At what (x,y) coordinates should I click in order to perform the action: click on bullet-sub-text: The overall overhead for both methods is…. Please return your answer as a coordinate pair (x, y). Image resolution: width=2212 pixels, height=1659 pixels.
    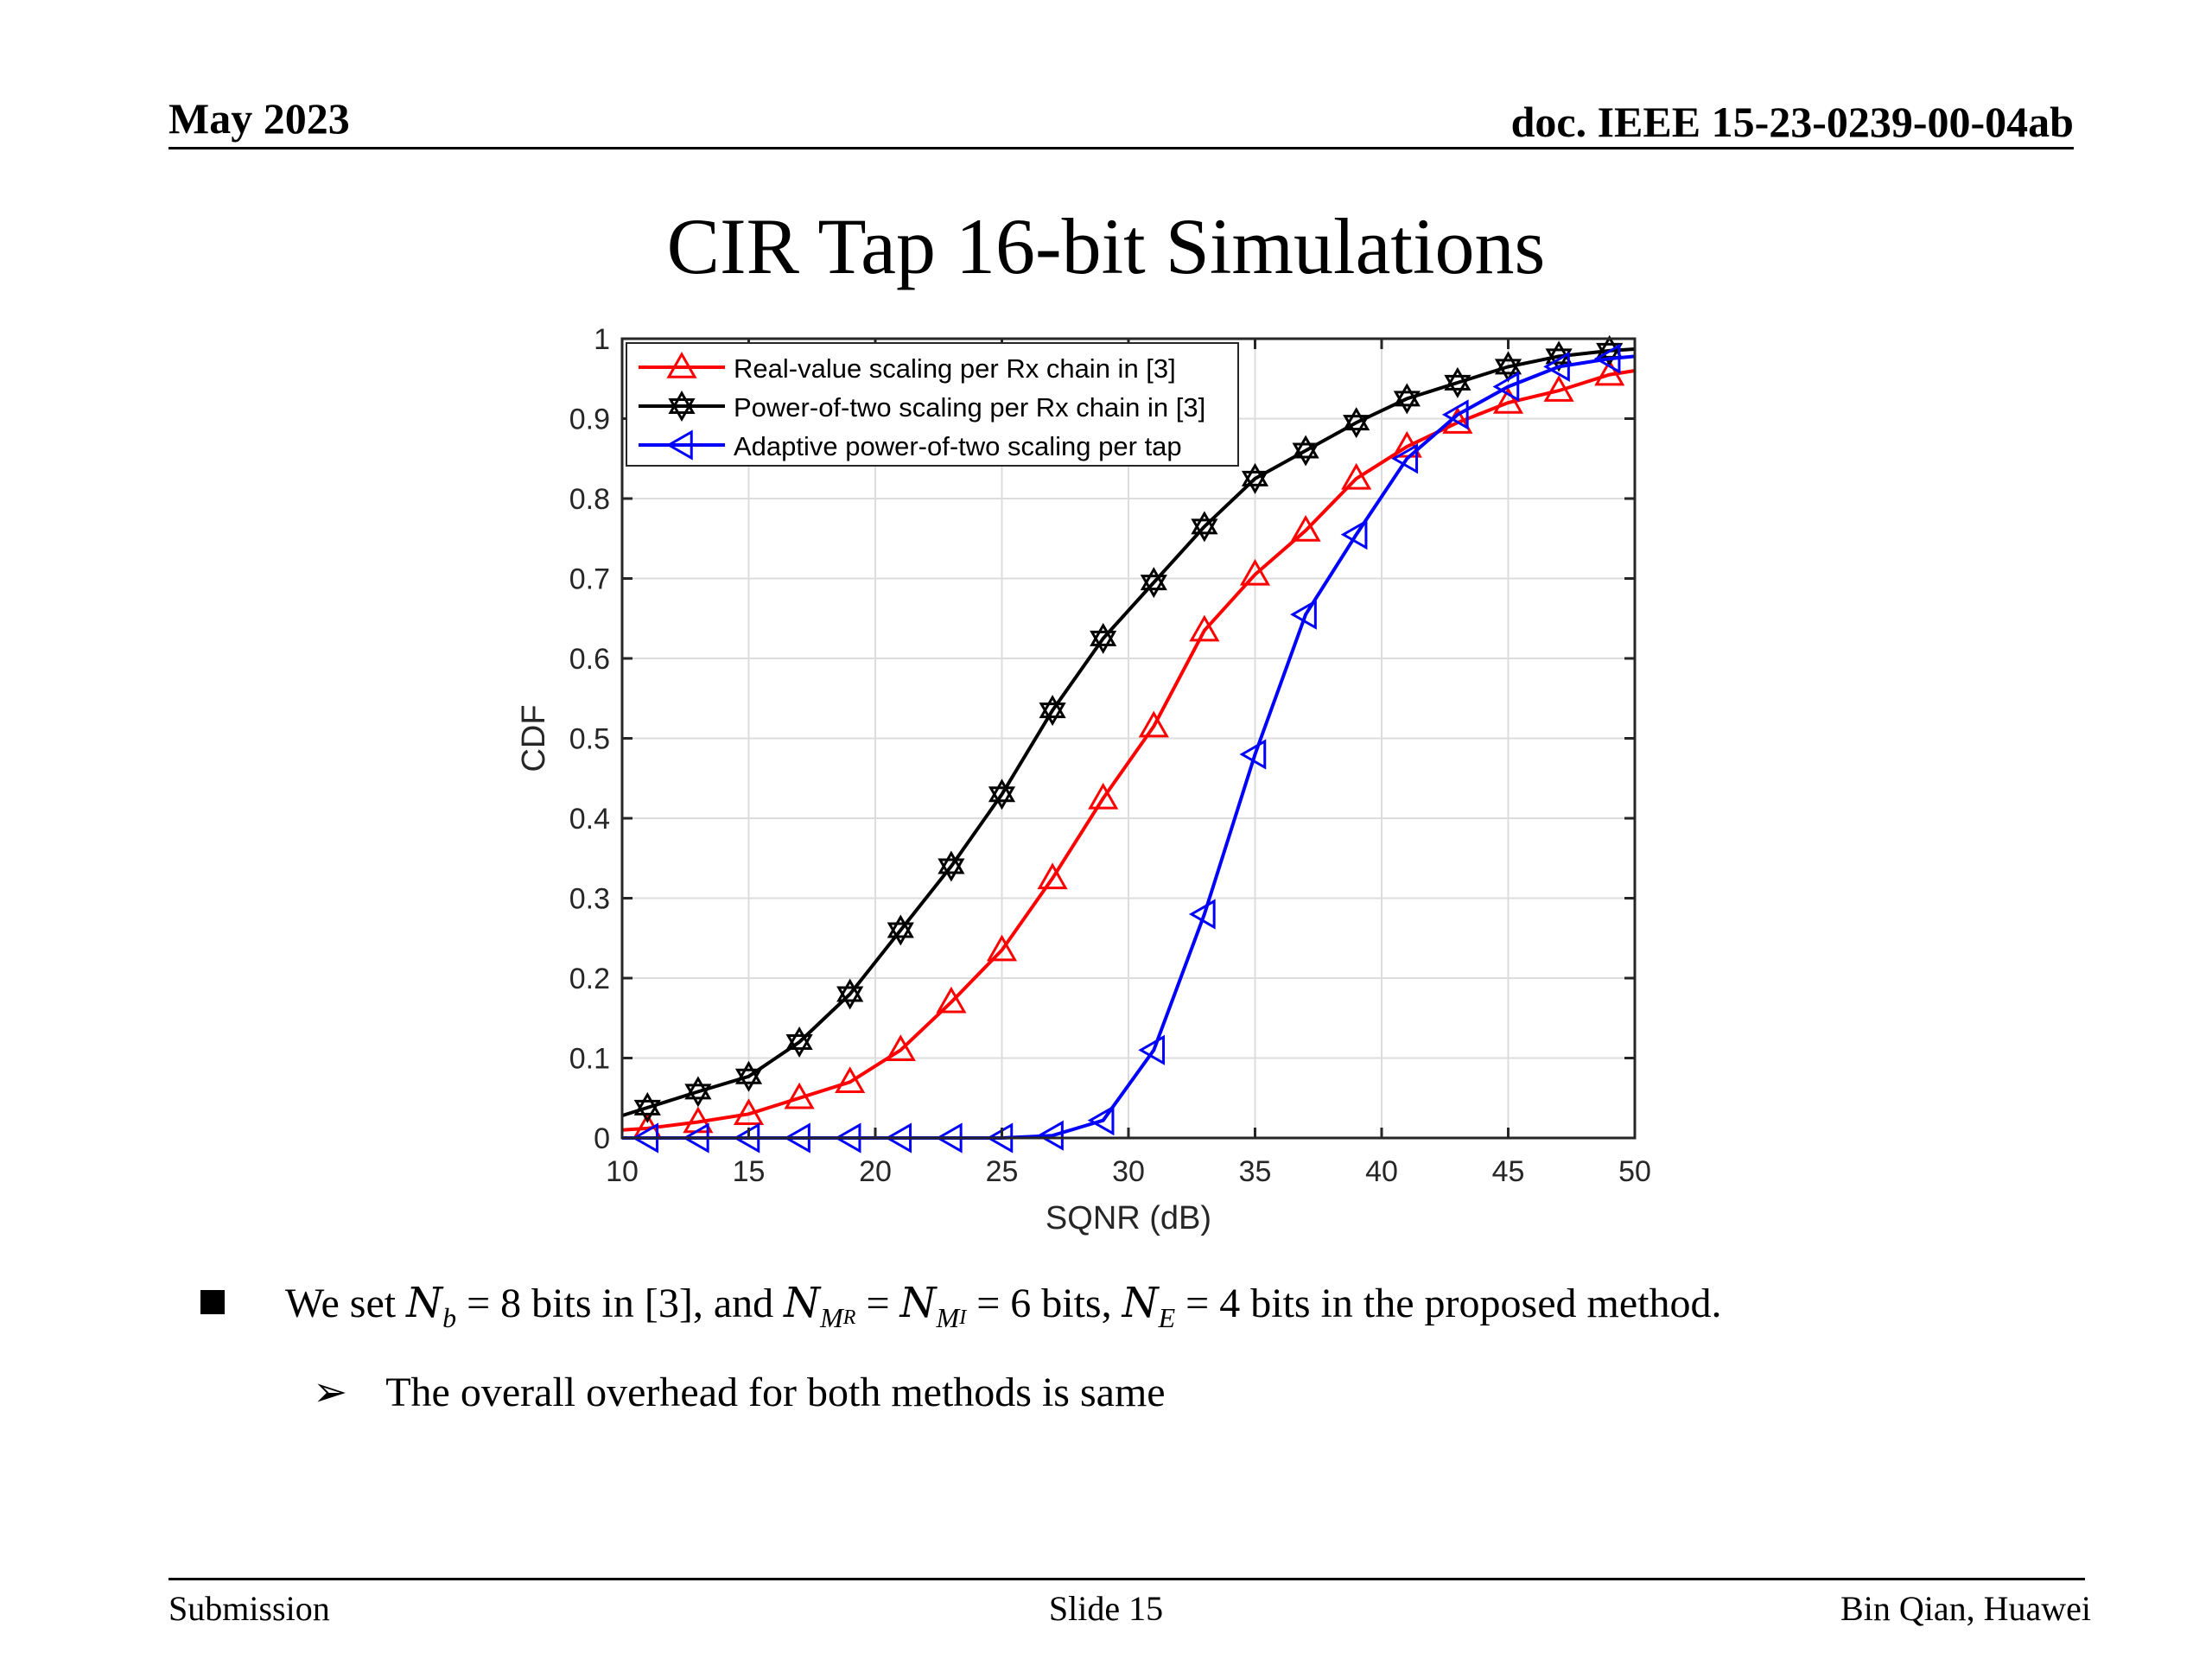
    Looking at the image, I should click on (775, 1392).